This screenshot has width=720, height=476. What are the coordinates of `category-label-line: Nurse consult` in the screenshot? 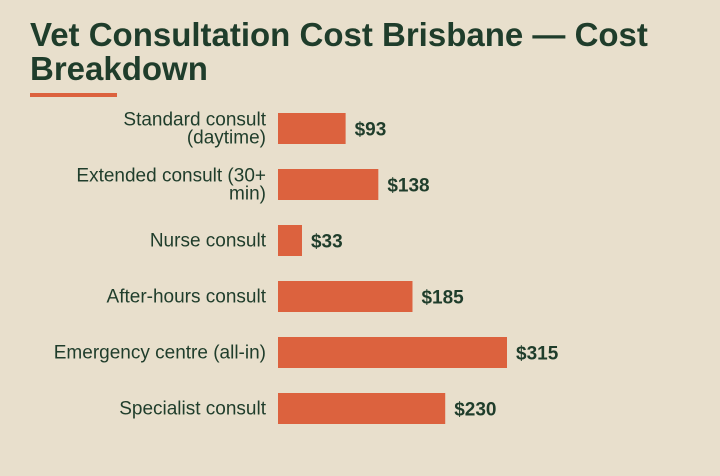 It's located at (208, 241).